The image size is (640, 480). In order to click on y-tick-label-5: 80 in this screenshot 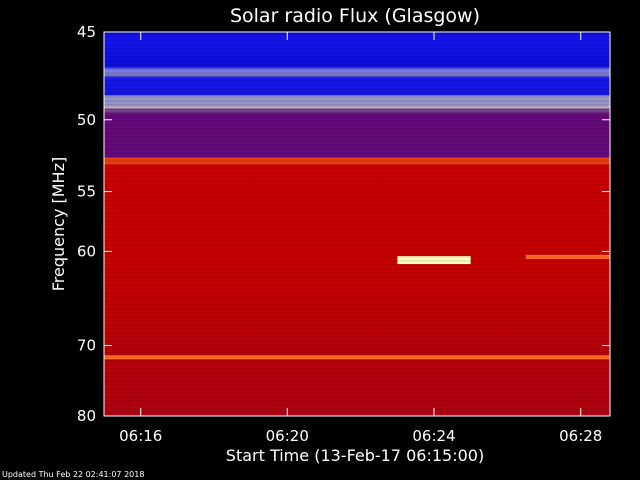, I will do `click(86, 416)`.